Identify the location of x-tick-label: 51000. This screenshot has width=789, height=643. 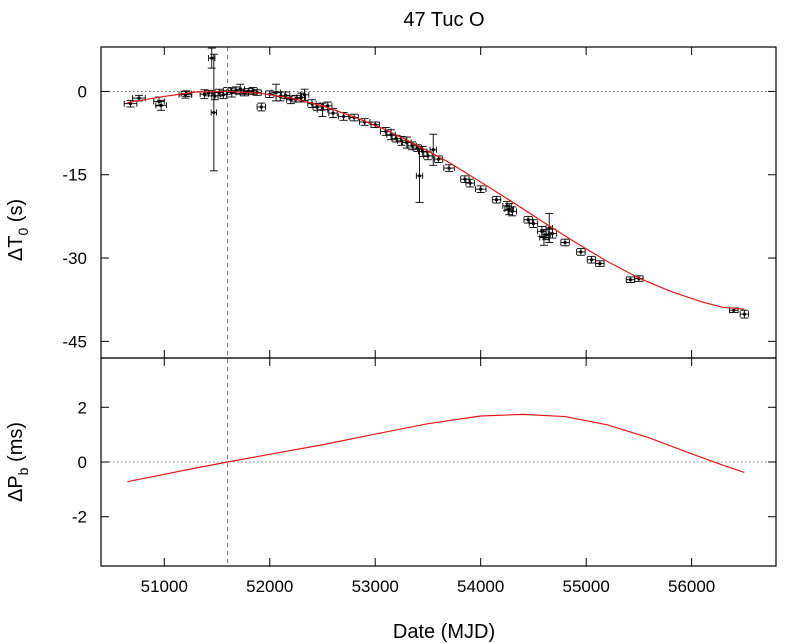
(164, 586).